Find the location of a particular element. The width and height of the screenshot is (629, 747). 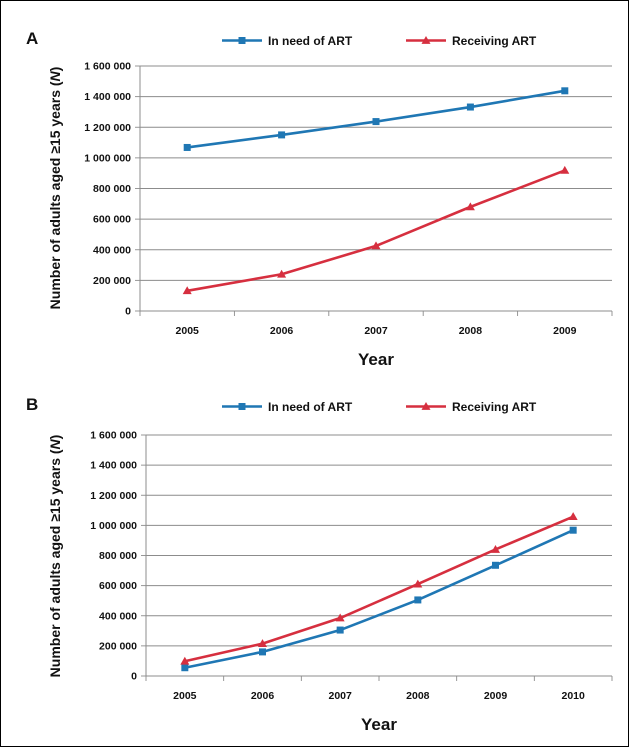

series-line-in-need is located at coordinates (379, 599).